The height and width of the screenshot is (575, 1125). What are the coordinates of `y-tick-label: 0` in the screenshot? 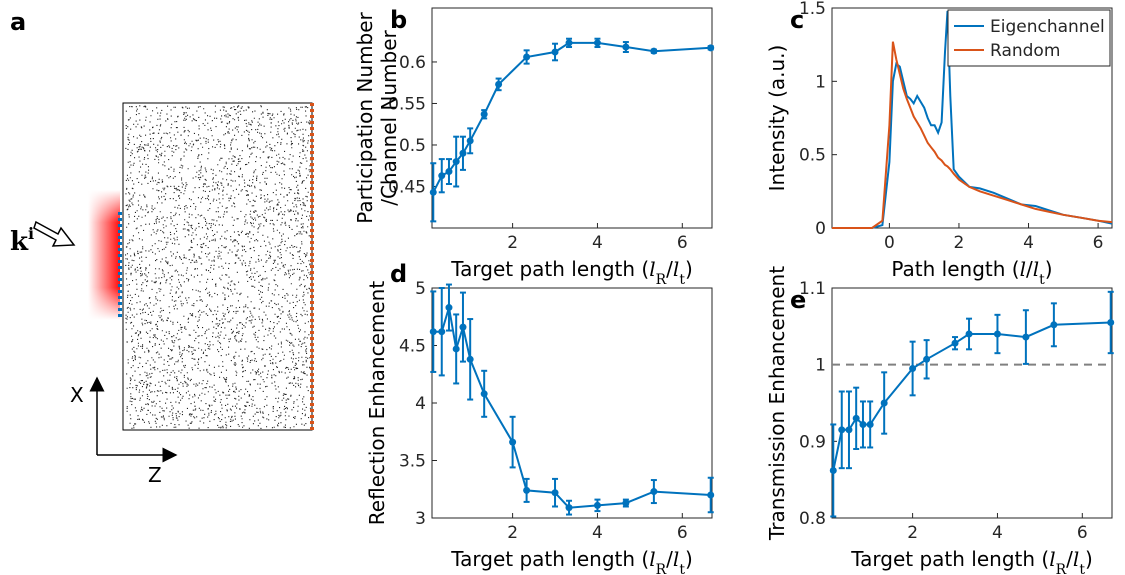 It's located at (820, 229).